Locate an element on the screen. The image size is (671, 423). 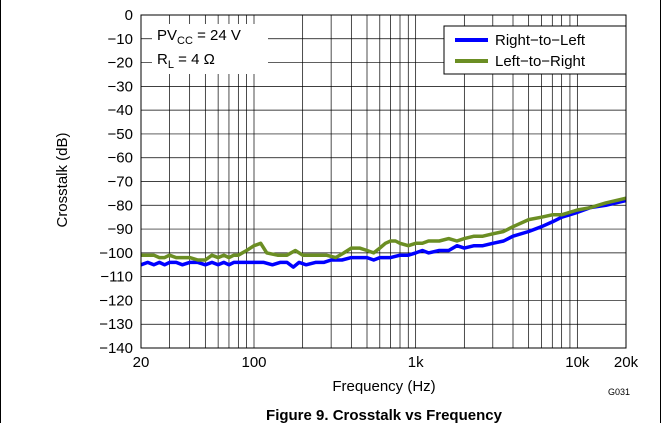
legend-label-left-to-right: Left−to−Right is located at coordinates (540, 61).